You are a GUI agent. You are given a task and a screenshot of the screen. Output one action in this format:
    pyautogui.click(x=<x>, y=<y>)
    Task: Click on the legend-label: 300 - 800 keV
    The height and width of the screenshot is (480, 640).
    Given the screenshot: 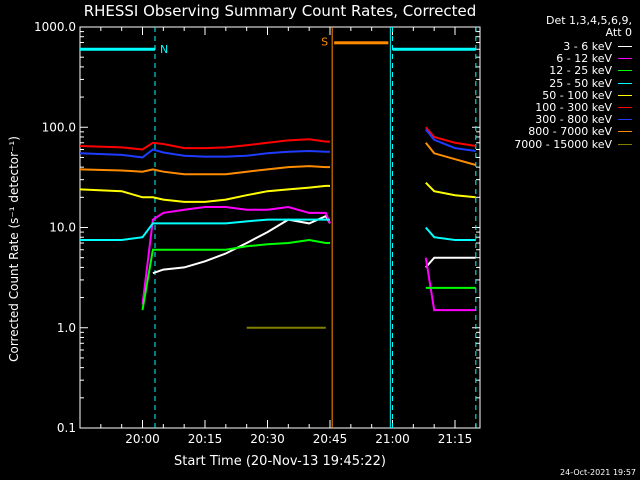 What is the action you would take?
    pyautogui.click(x=573, y=120)
    